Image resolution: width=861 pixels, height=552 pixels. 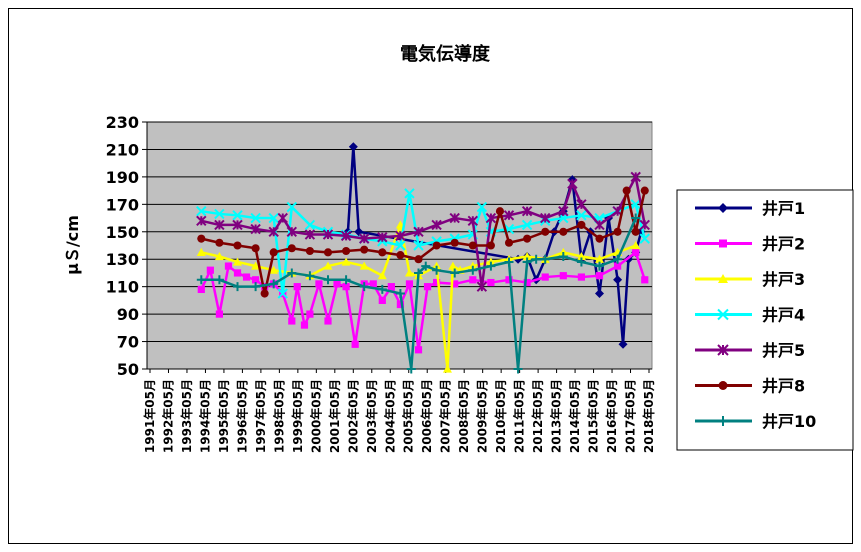 What do you see at coordinates (783, 208) in the screenshot?
I see `legend-label: 井戸1` at bounding box center [783, 208].